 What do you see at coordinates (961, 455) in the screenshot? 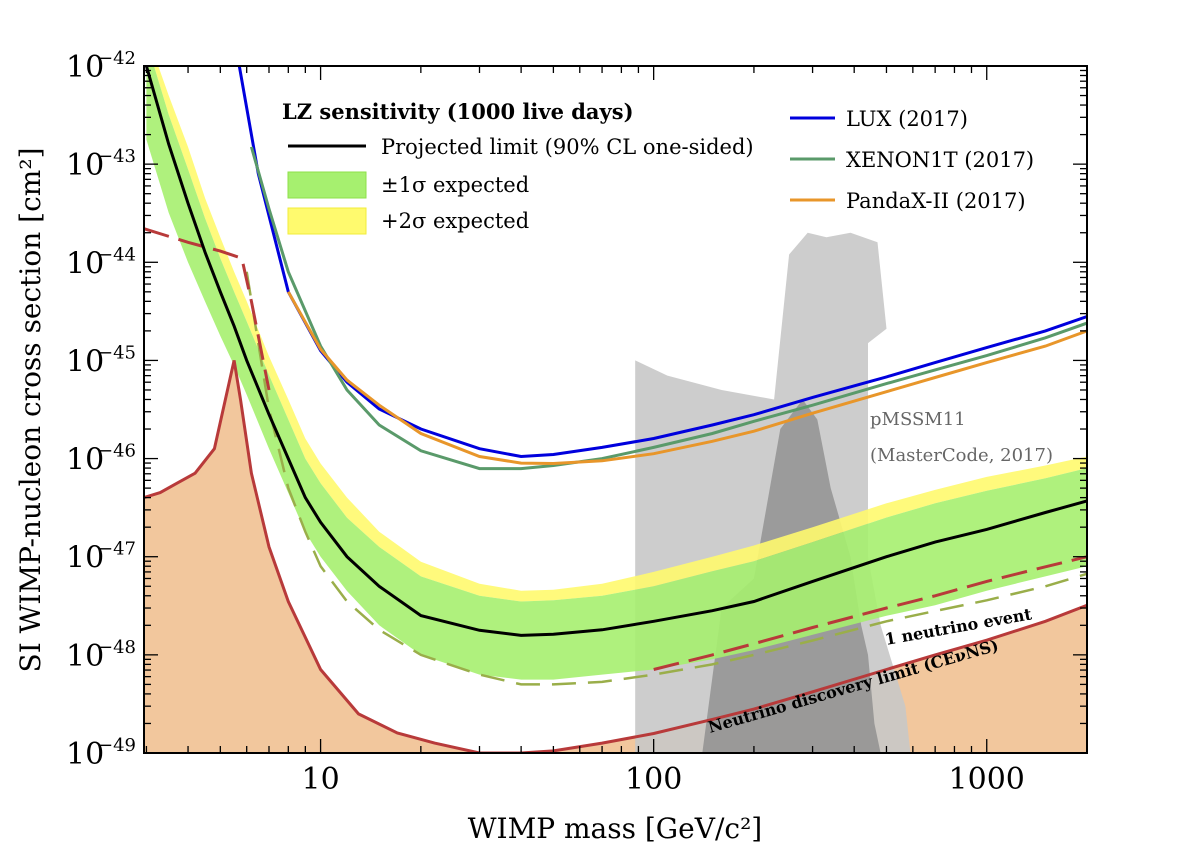
I see `pmssm-label-line2: (MasterCode, 2017)` at bounding box center [961, 455].